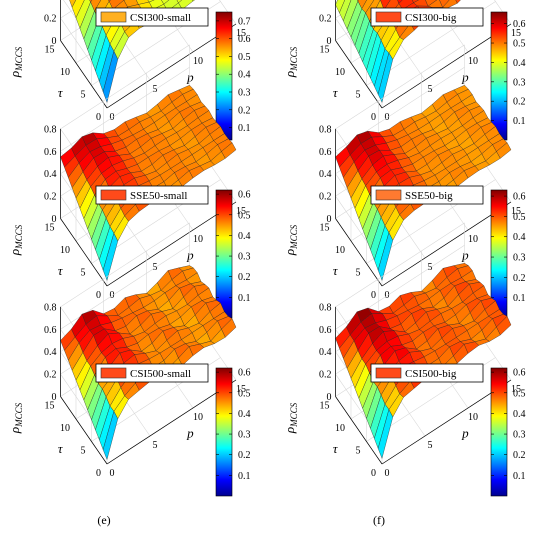 The width and height of the screenshot is (550, 534). Describe the element at coordinates (431, 18) in the screenshot. I see `legend-label: CSI300-big` at that location.